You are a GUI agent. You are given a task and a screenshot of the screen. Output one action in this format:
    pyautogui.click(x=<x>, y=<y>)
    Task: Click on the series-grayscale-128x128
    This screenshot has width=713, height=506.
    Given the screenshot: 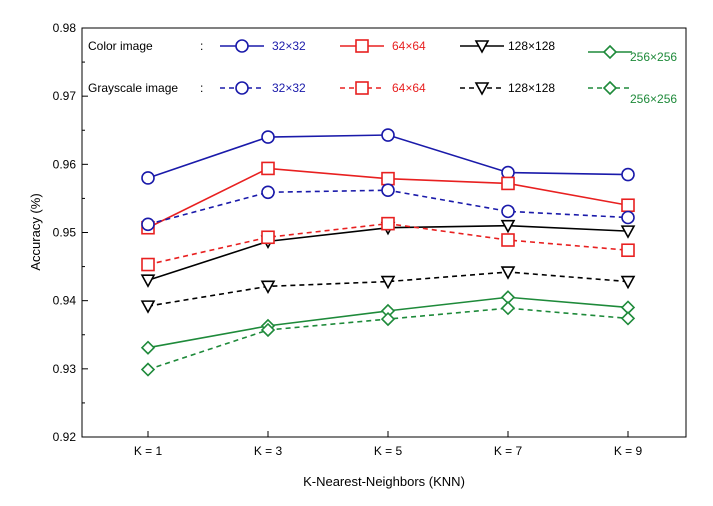 What is the action you would take?
    pyautogui.click(x=388, y=290)
    